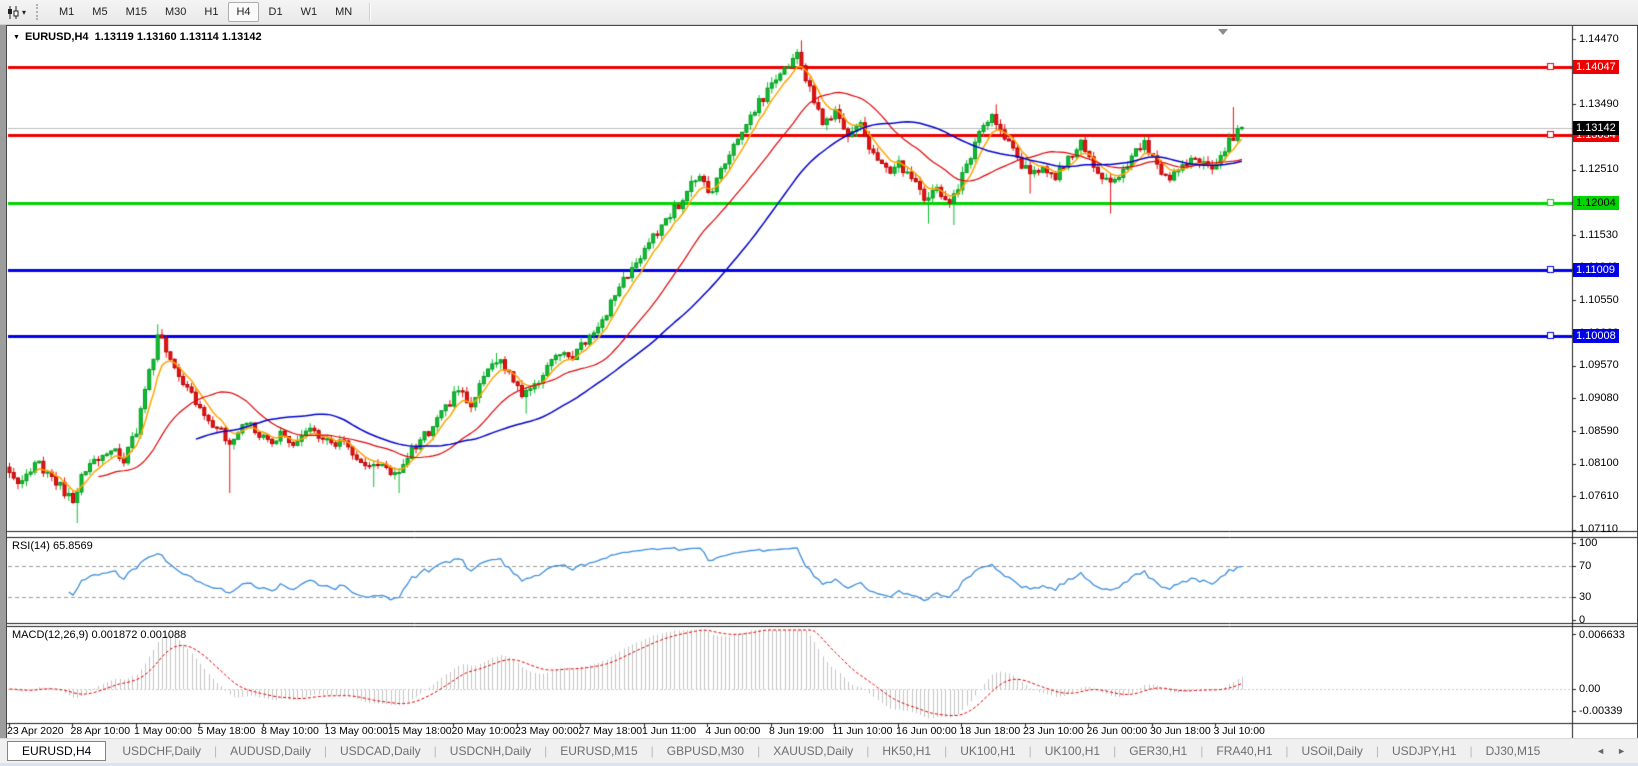  What do you see at coordinates (420, 731) in the screenshot?
I see `x-axis-date-label: 15 May 18:00` at bounding box center [420, 731].